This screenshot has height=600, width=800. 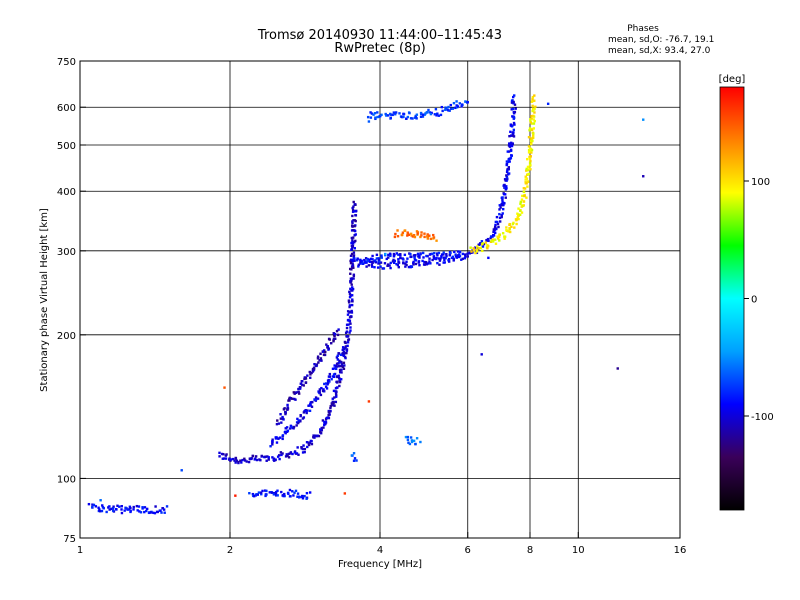 What do you see at coordinates (468, 550) in the screenshot?
I see `x-tick-label: 6` at bounding box center [468, 550].